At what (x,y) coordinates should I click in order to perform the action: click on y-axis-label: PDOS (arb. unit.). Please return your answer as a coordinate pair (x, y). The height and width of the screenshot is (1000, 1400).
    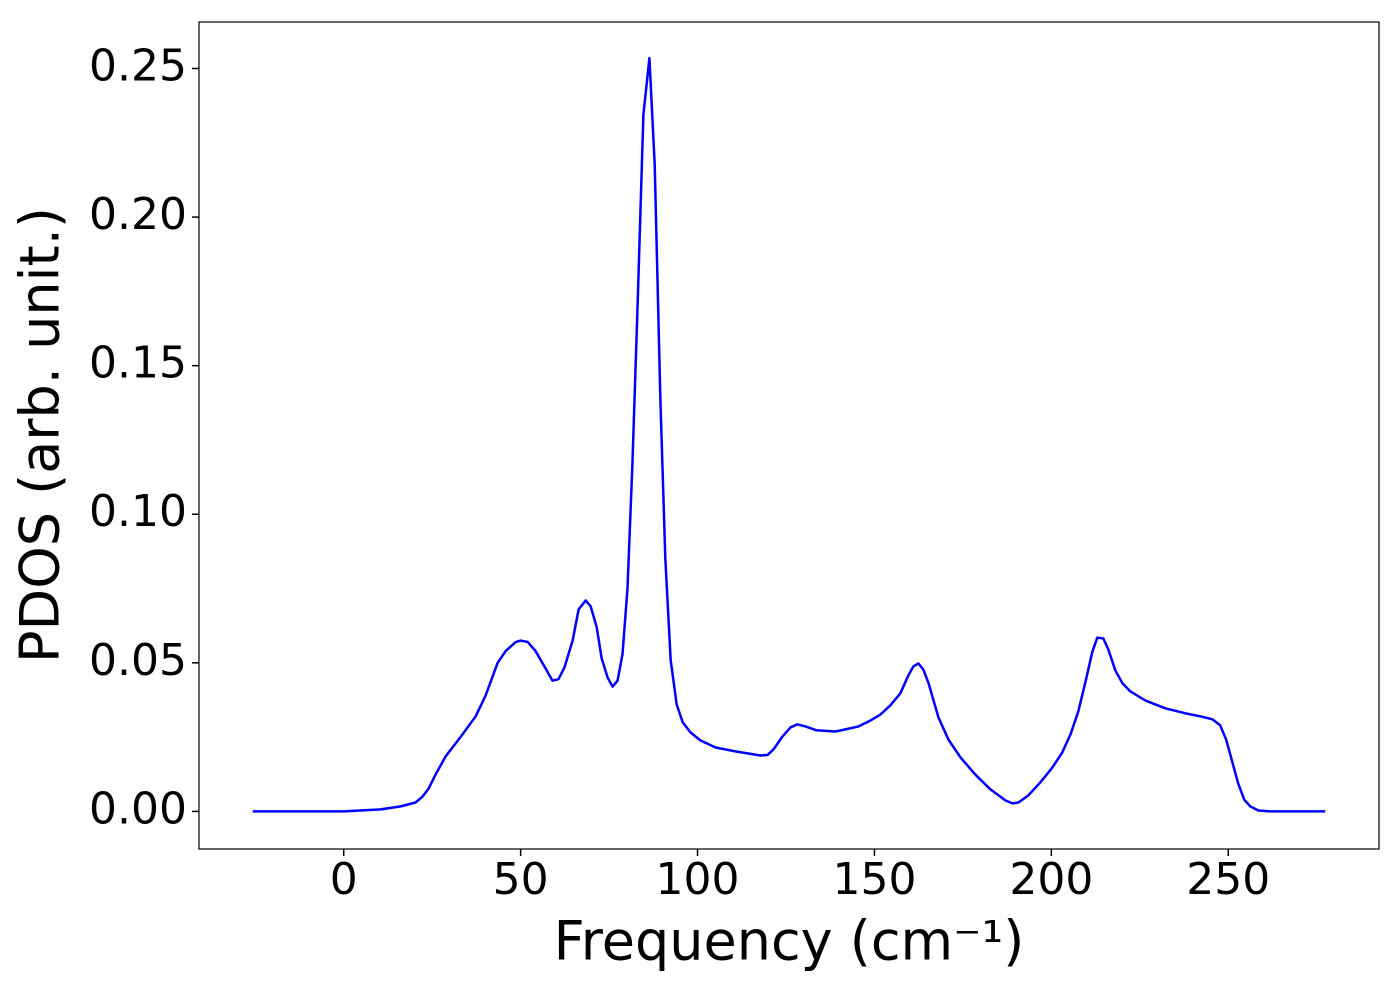
    Looking at the image, I should click on (40, 435).